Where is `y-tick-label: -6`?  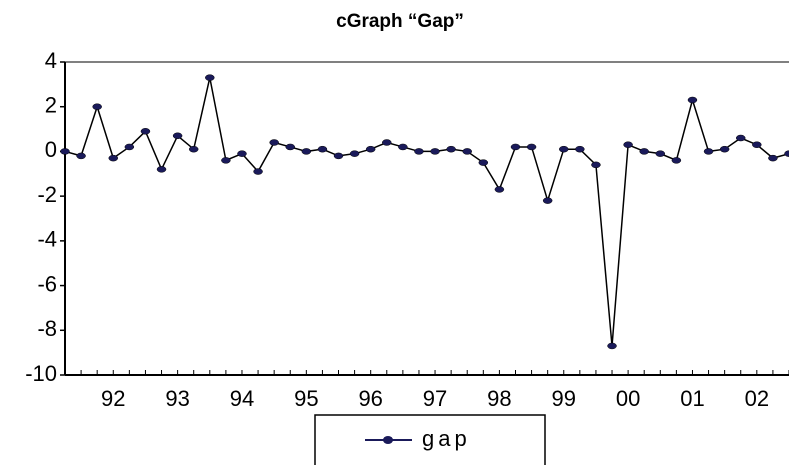 y-tick-label: -6 is located at coordinates (47, 283).